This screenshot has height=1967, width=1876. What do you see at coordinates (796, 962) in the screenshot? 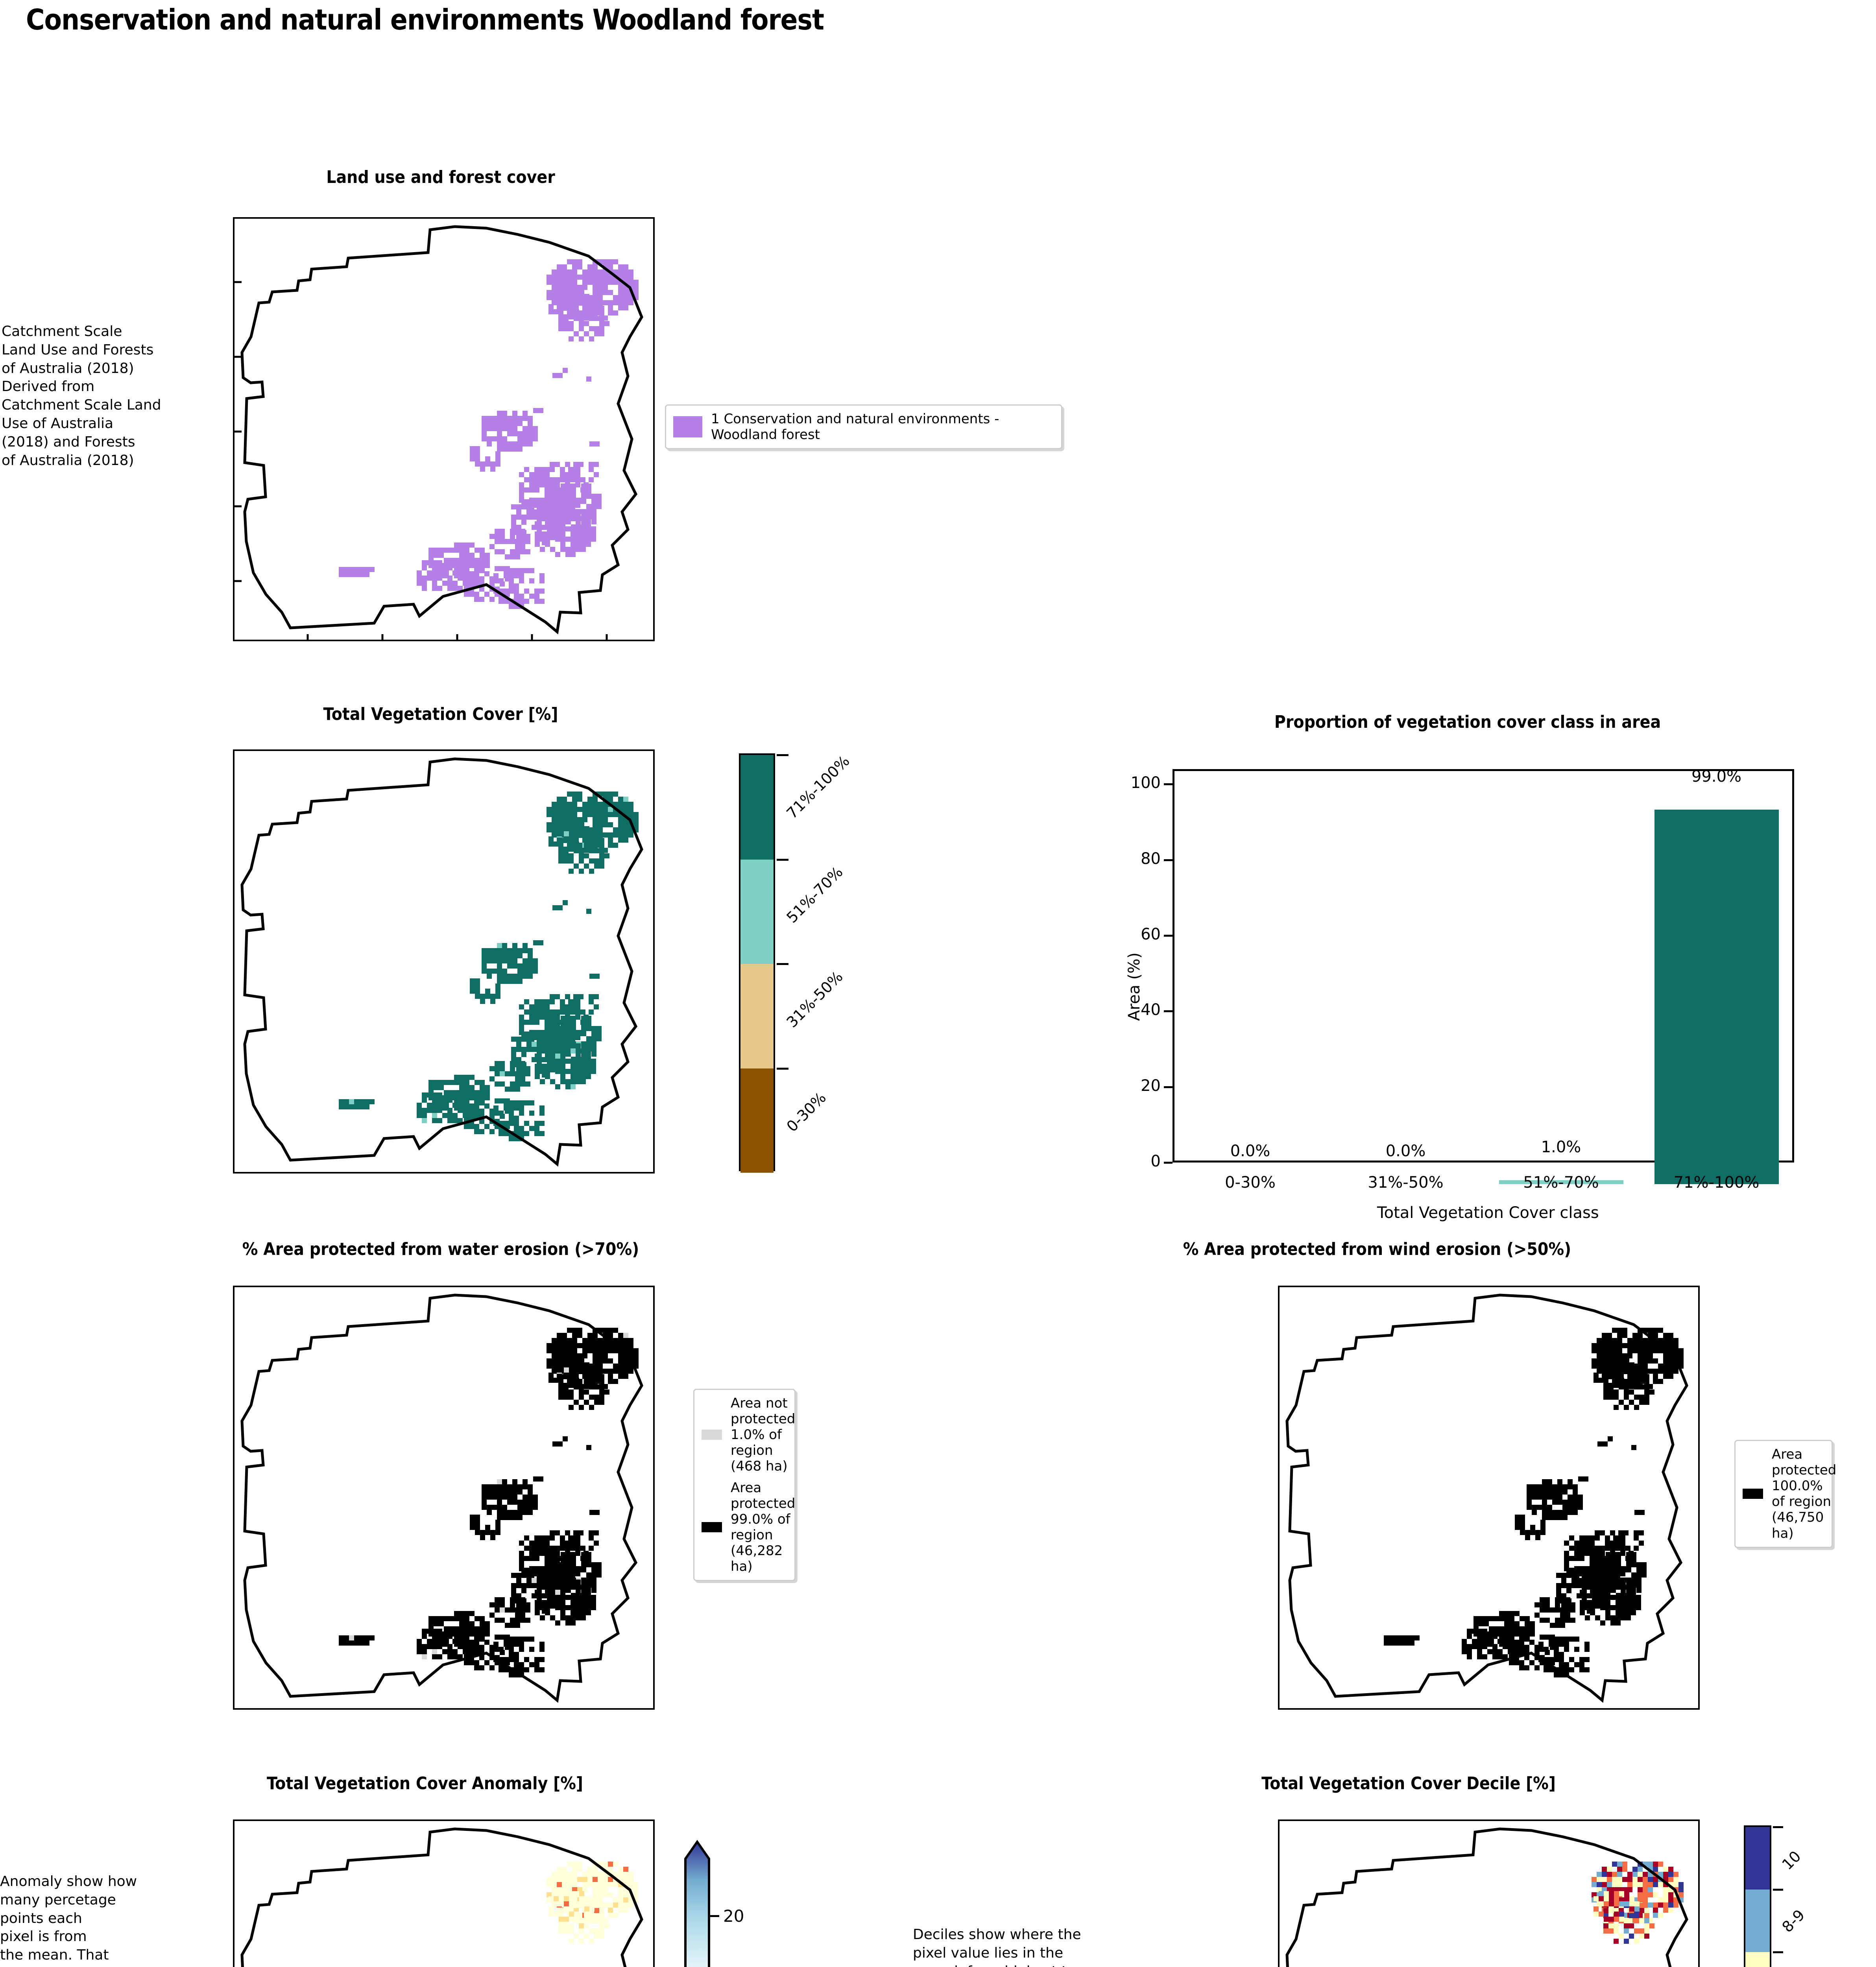
I see `vegcover-colorbar: 0-30% 31%-50% 51%-70% 71%-100%` at bounding box center [796, 962].